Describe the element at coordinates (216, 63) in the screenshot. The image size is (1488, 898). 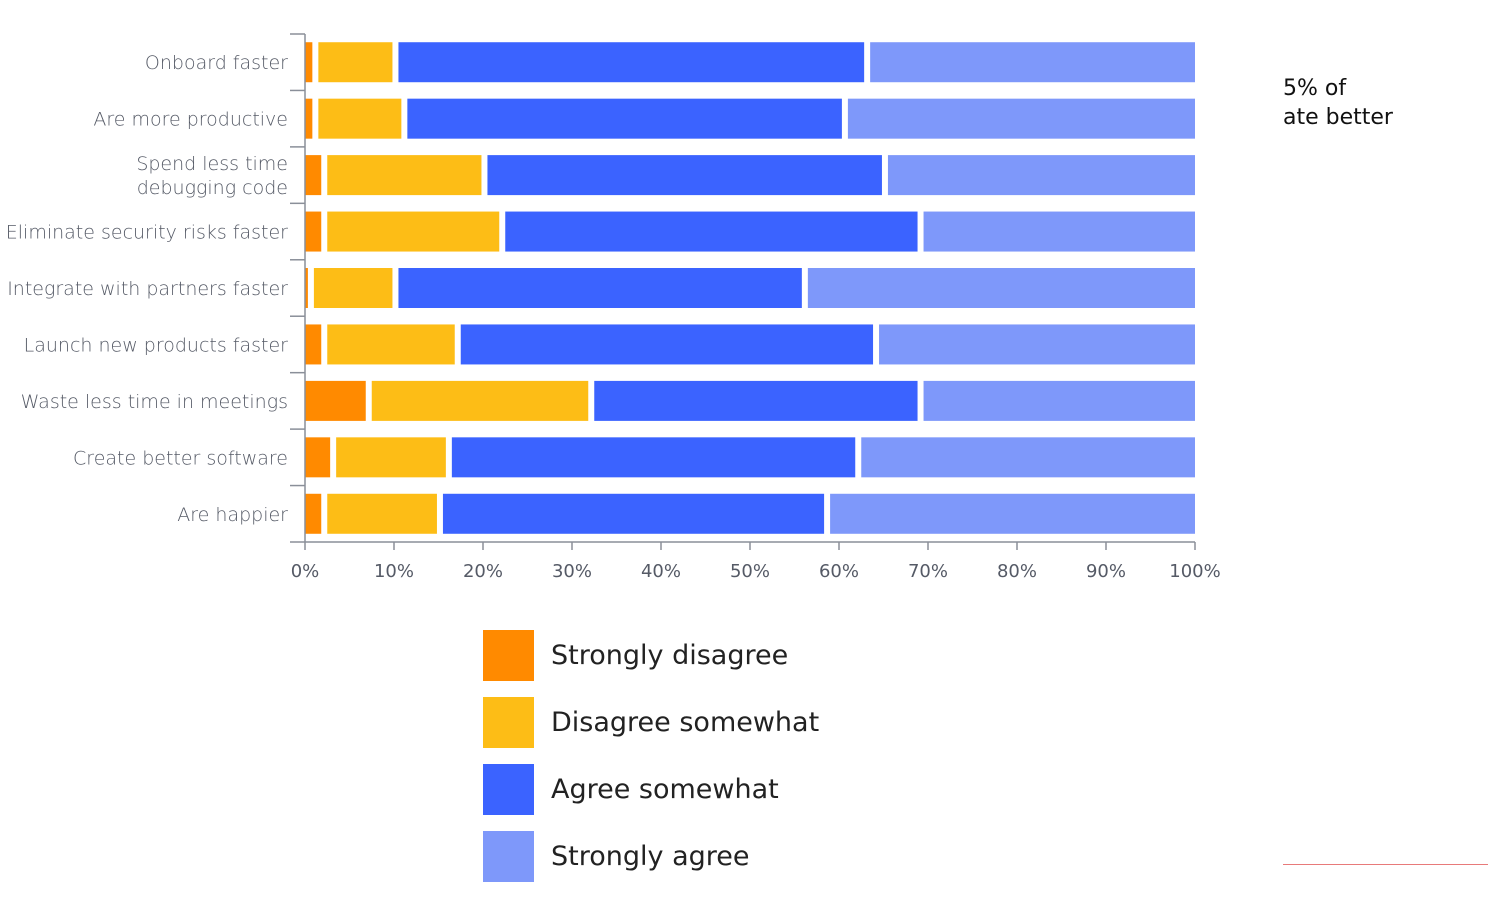
I see `category-label: Onboard faster` at that location.